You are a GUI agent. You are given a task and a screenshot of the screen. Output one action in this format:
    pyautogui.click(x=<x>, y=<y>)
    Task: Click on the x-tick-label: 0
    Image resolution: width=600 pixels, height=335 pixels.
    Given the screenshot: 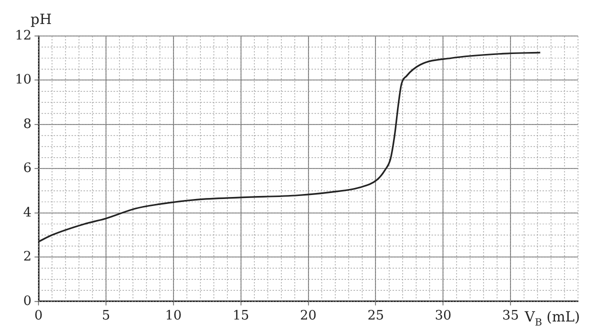 What is the action you would take?
    pyautogui.click(x=38, y=316)
    